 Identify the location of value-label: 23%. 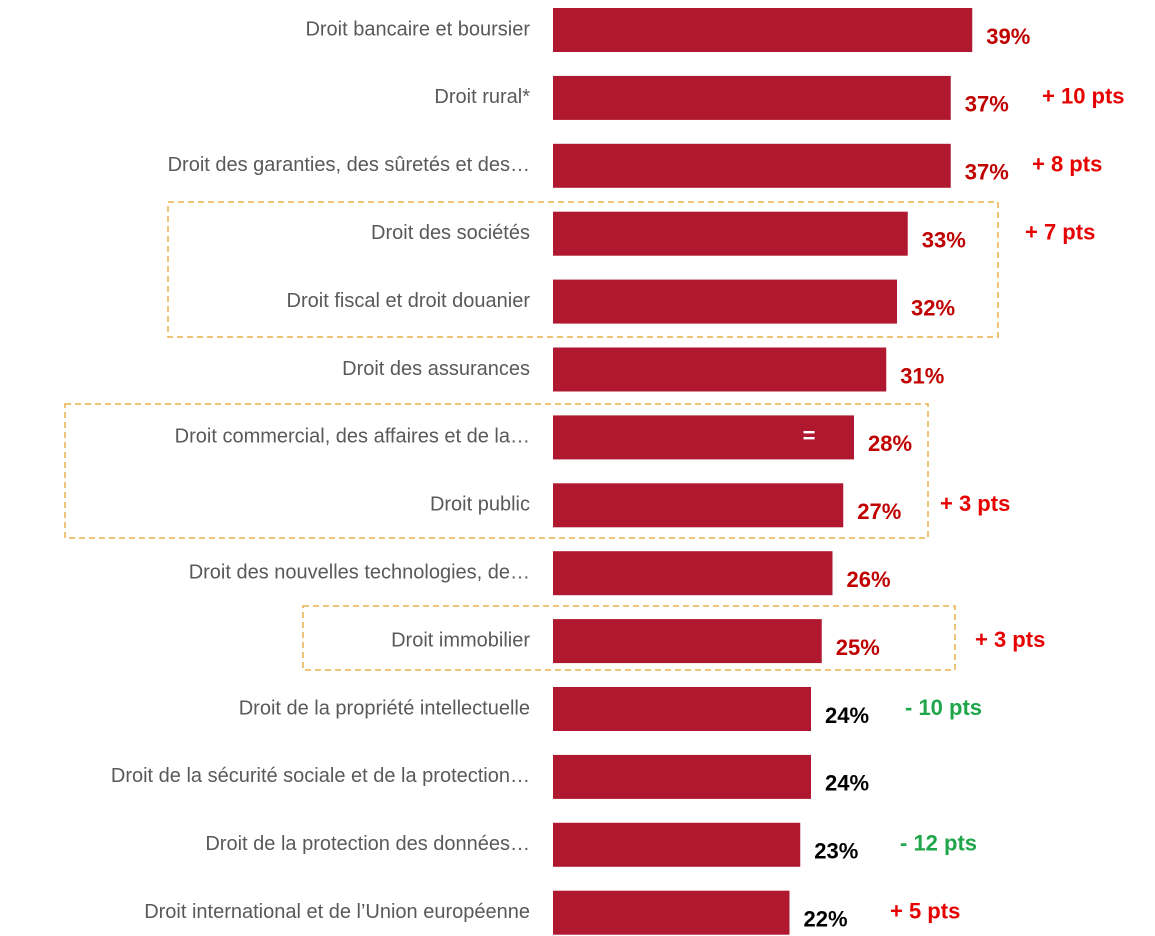
(836, 851).